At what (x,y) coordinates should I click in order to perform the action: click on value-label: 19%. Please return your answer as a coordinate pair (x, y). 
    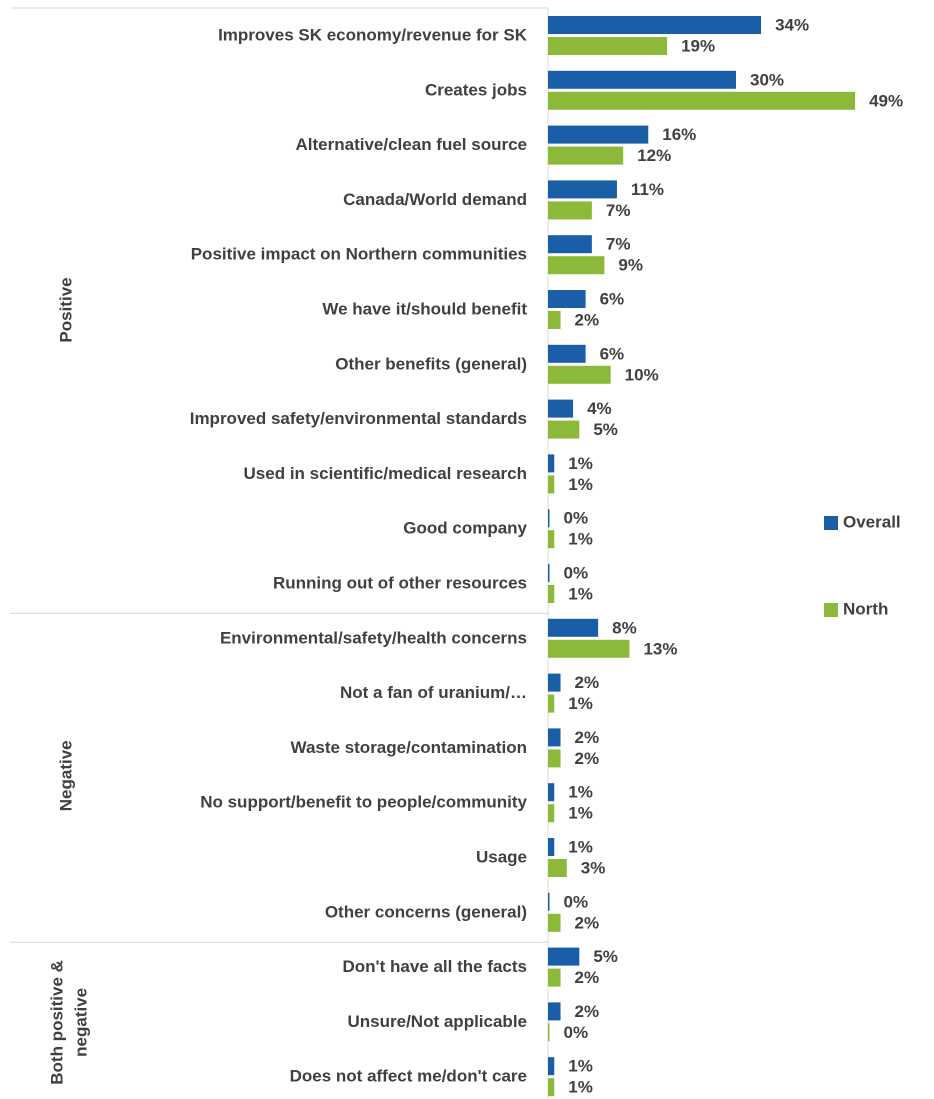
    Looking at the image, I should click on (698, 45).